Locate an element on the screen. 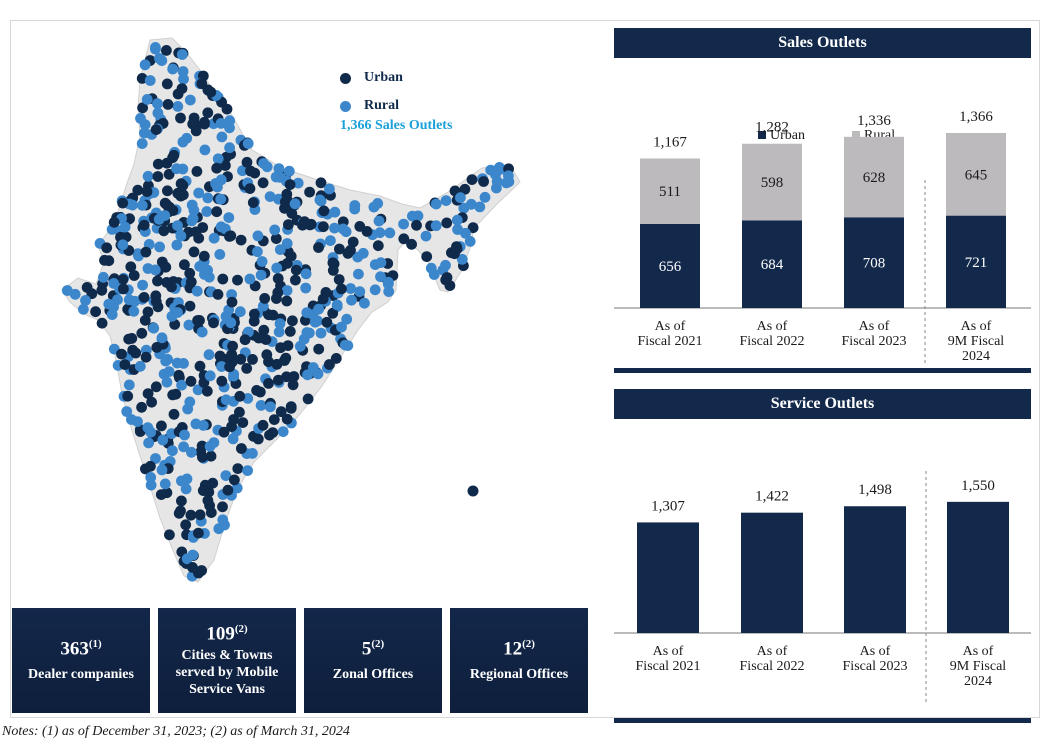  data-label: 721 is located at coordinates (976, 263).